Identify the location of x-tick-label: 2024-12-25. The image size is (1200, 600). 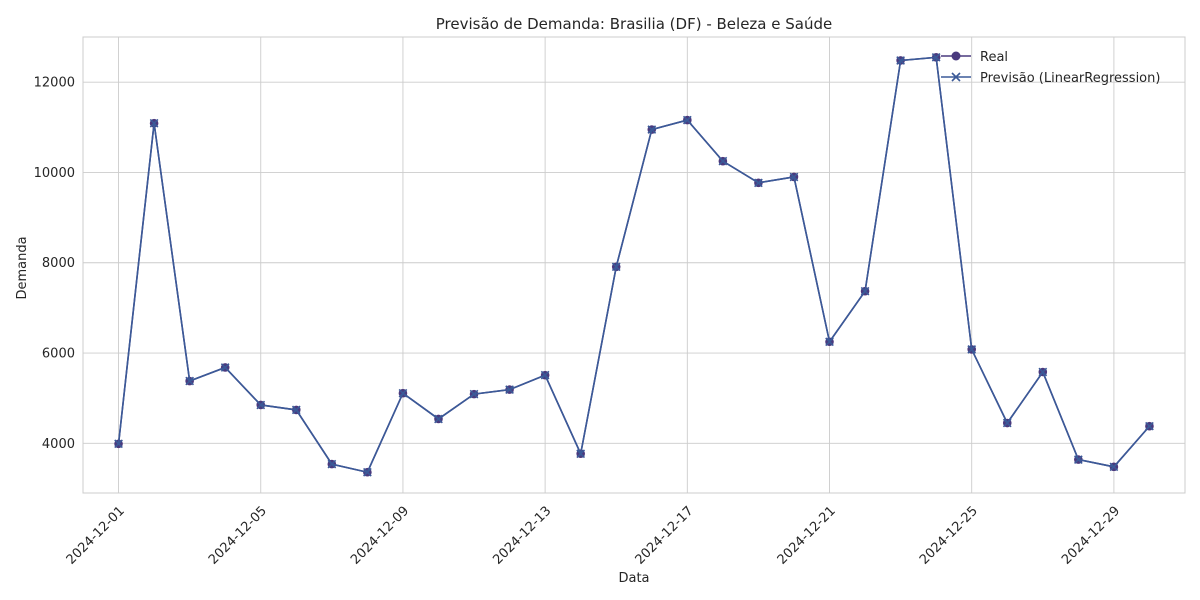
(949, 536).